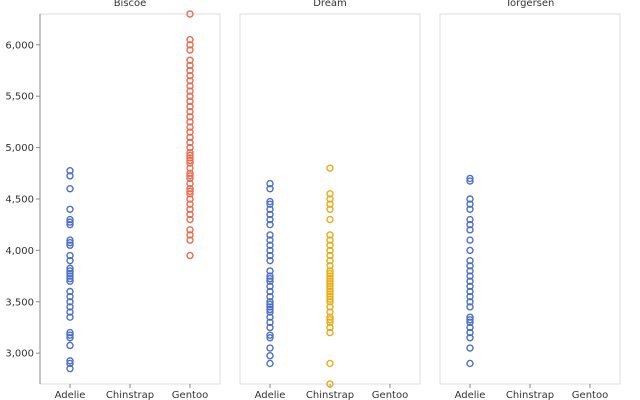 Image resolution: width=640 pixels, height=400 pixels. I want to click on facet-title-torgersen: Torgersen, so click(530, 4).